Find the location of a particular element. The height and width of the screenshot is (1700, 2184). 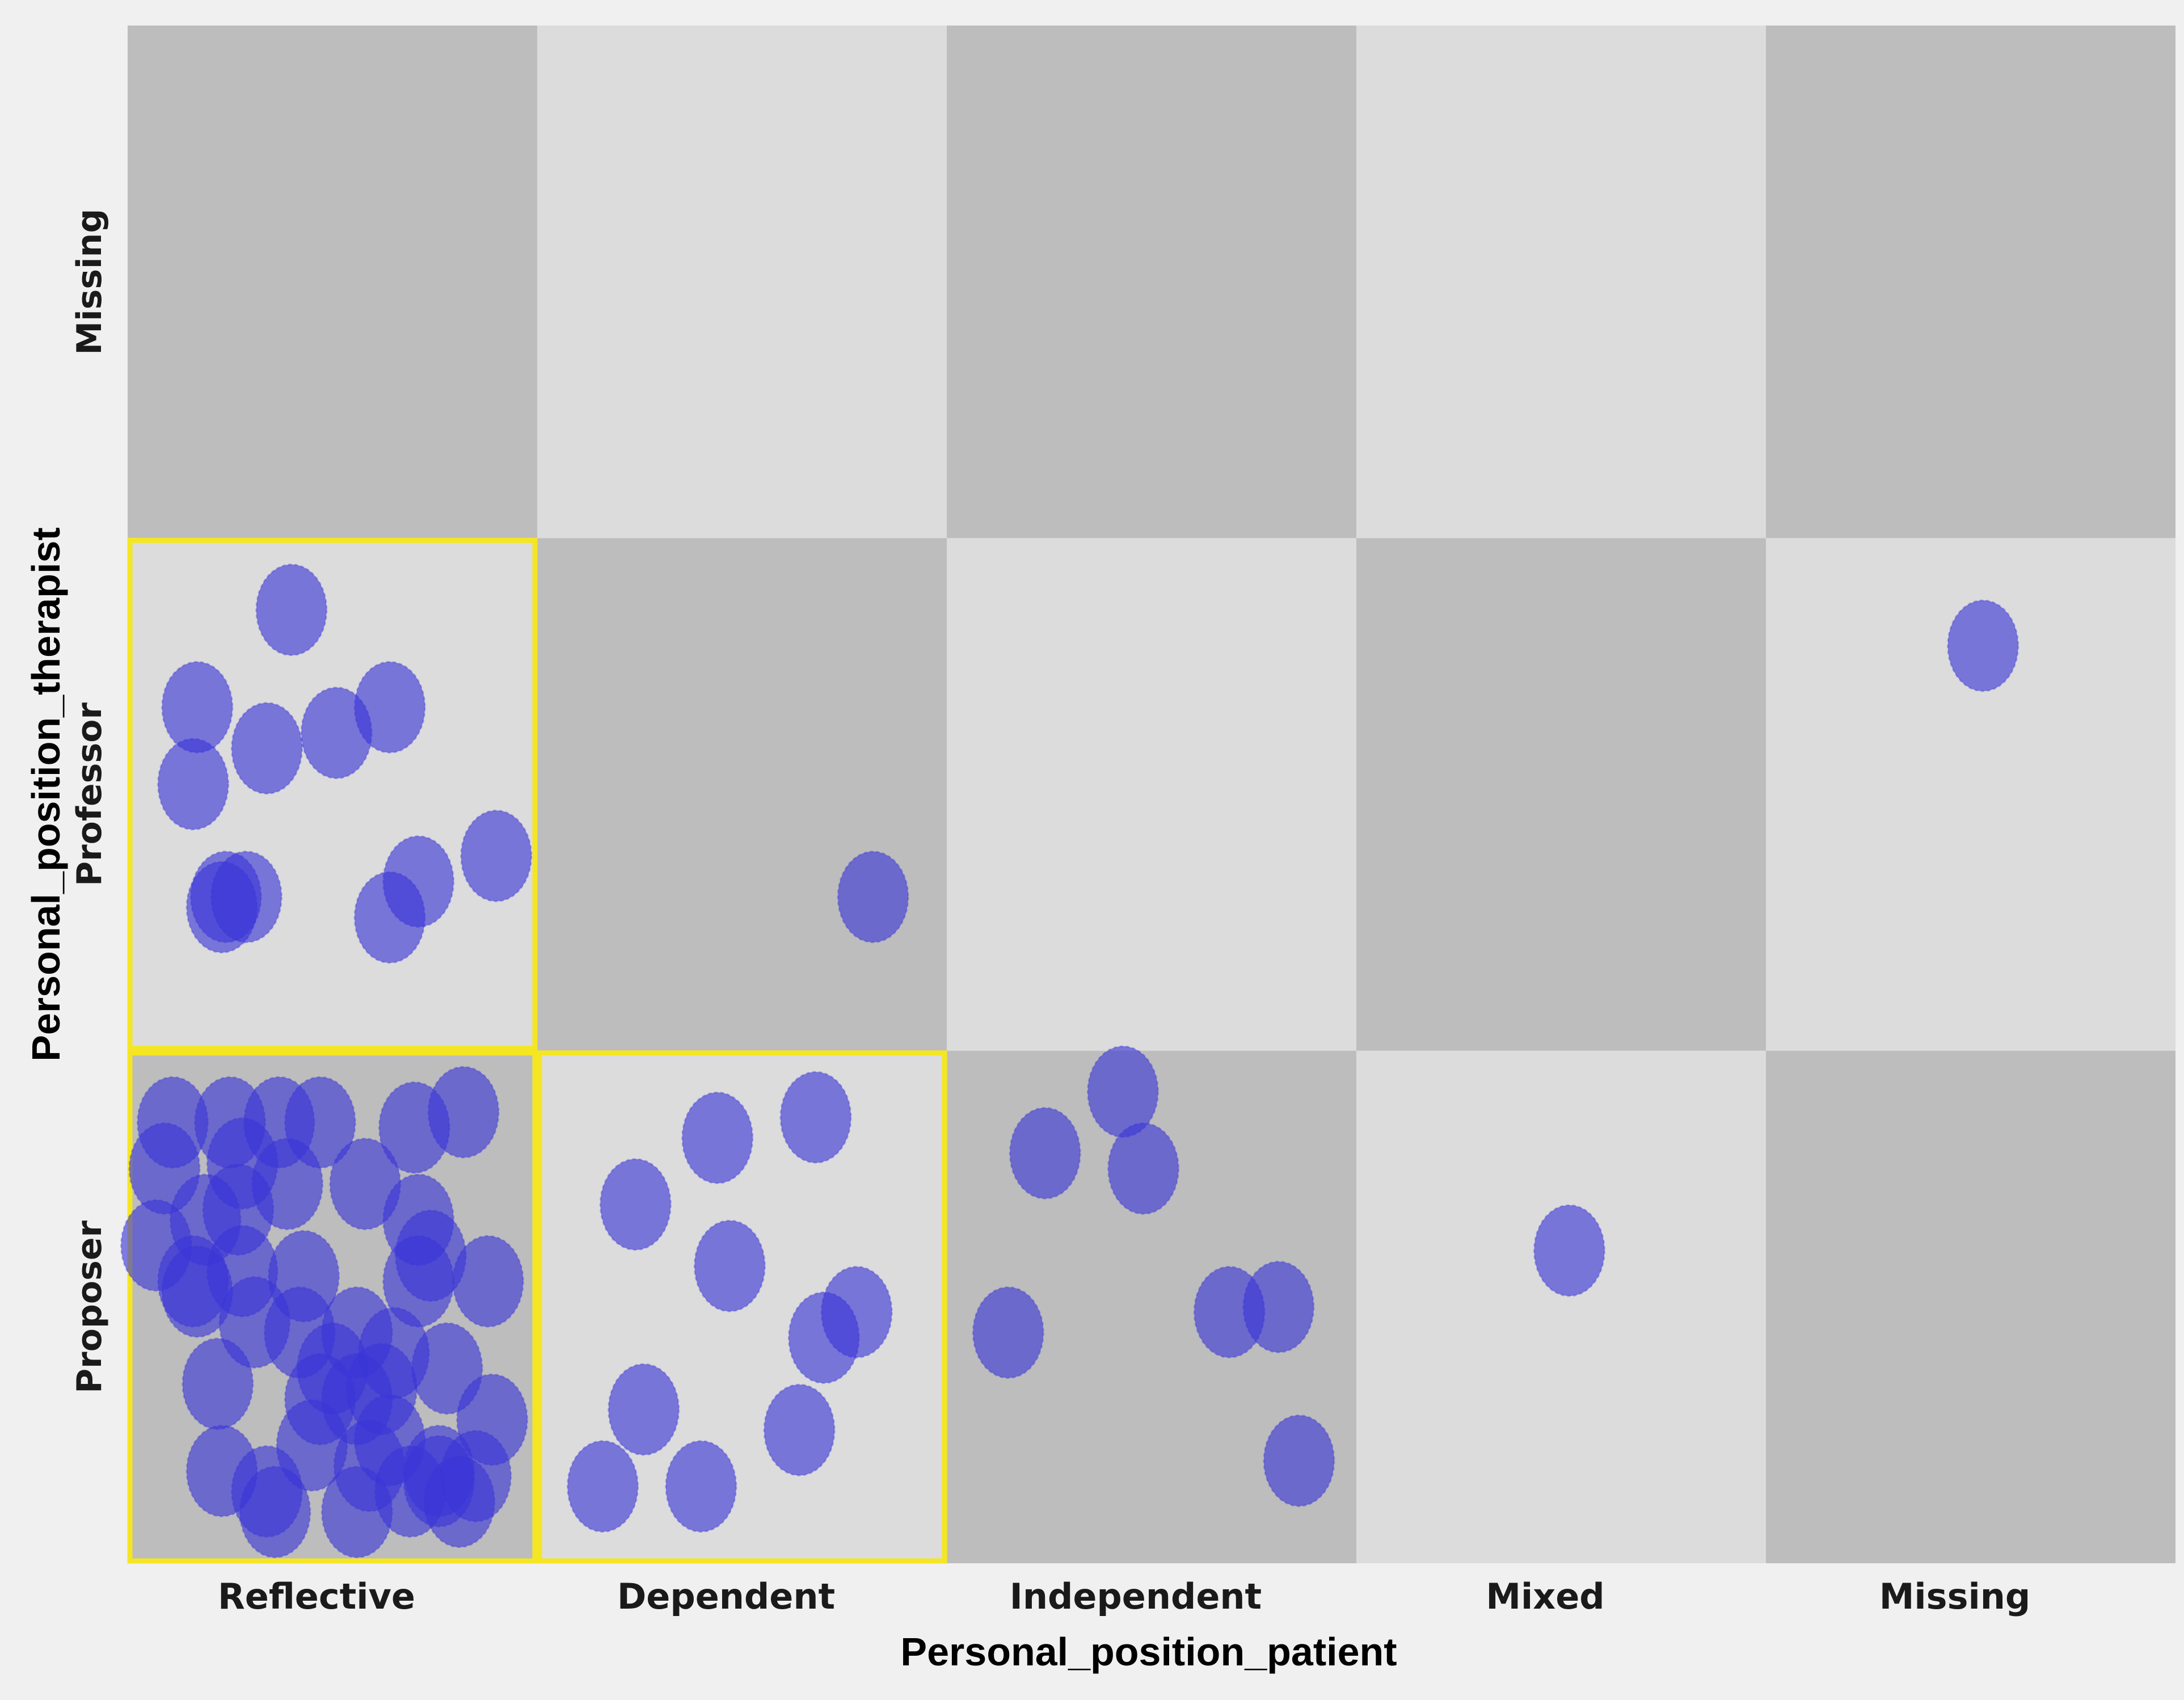

y-tick-label-missing: Missing is located at coordinates (89, 282).